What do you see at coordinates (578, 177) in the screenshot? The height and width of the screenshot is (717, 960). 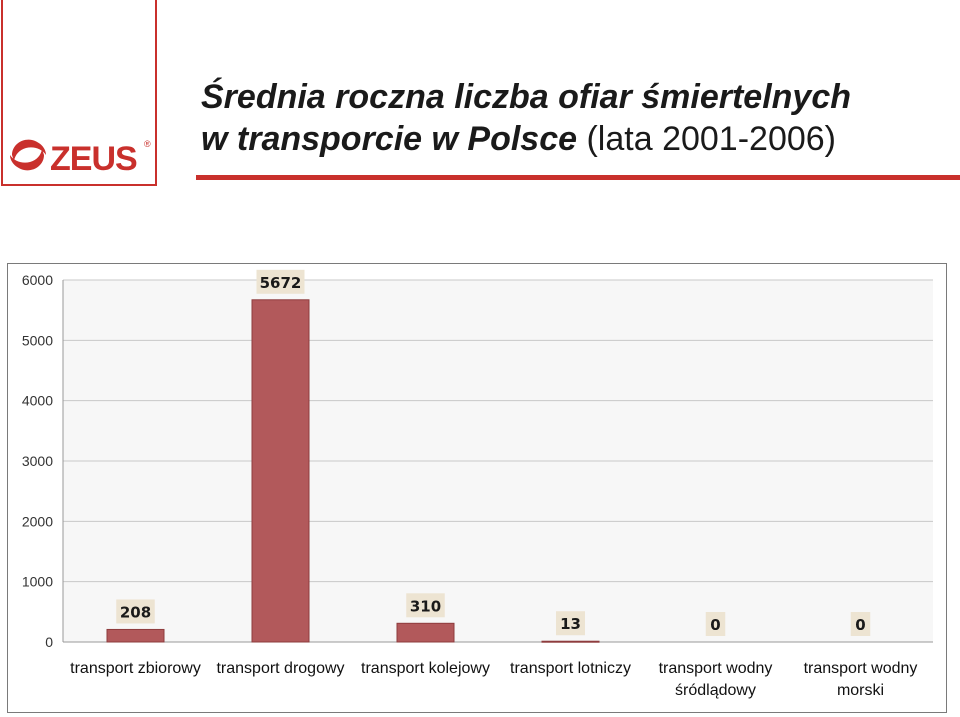 I see `title-underline` at bounding box center [578, 177].